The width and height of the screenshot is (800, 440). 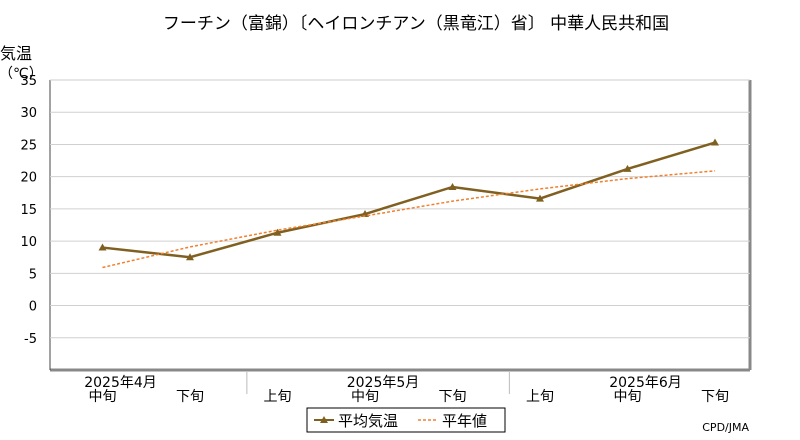 I want to click on y-axis-unit: （℃）, so click(x=21, y=74).